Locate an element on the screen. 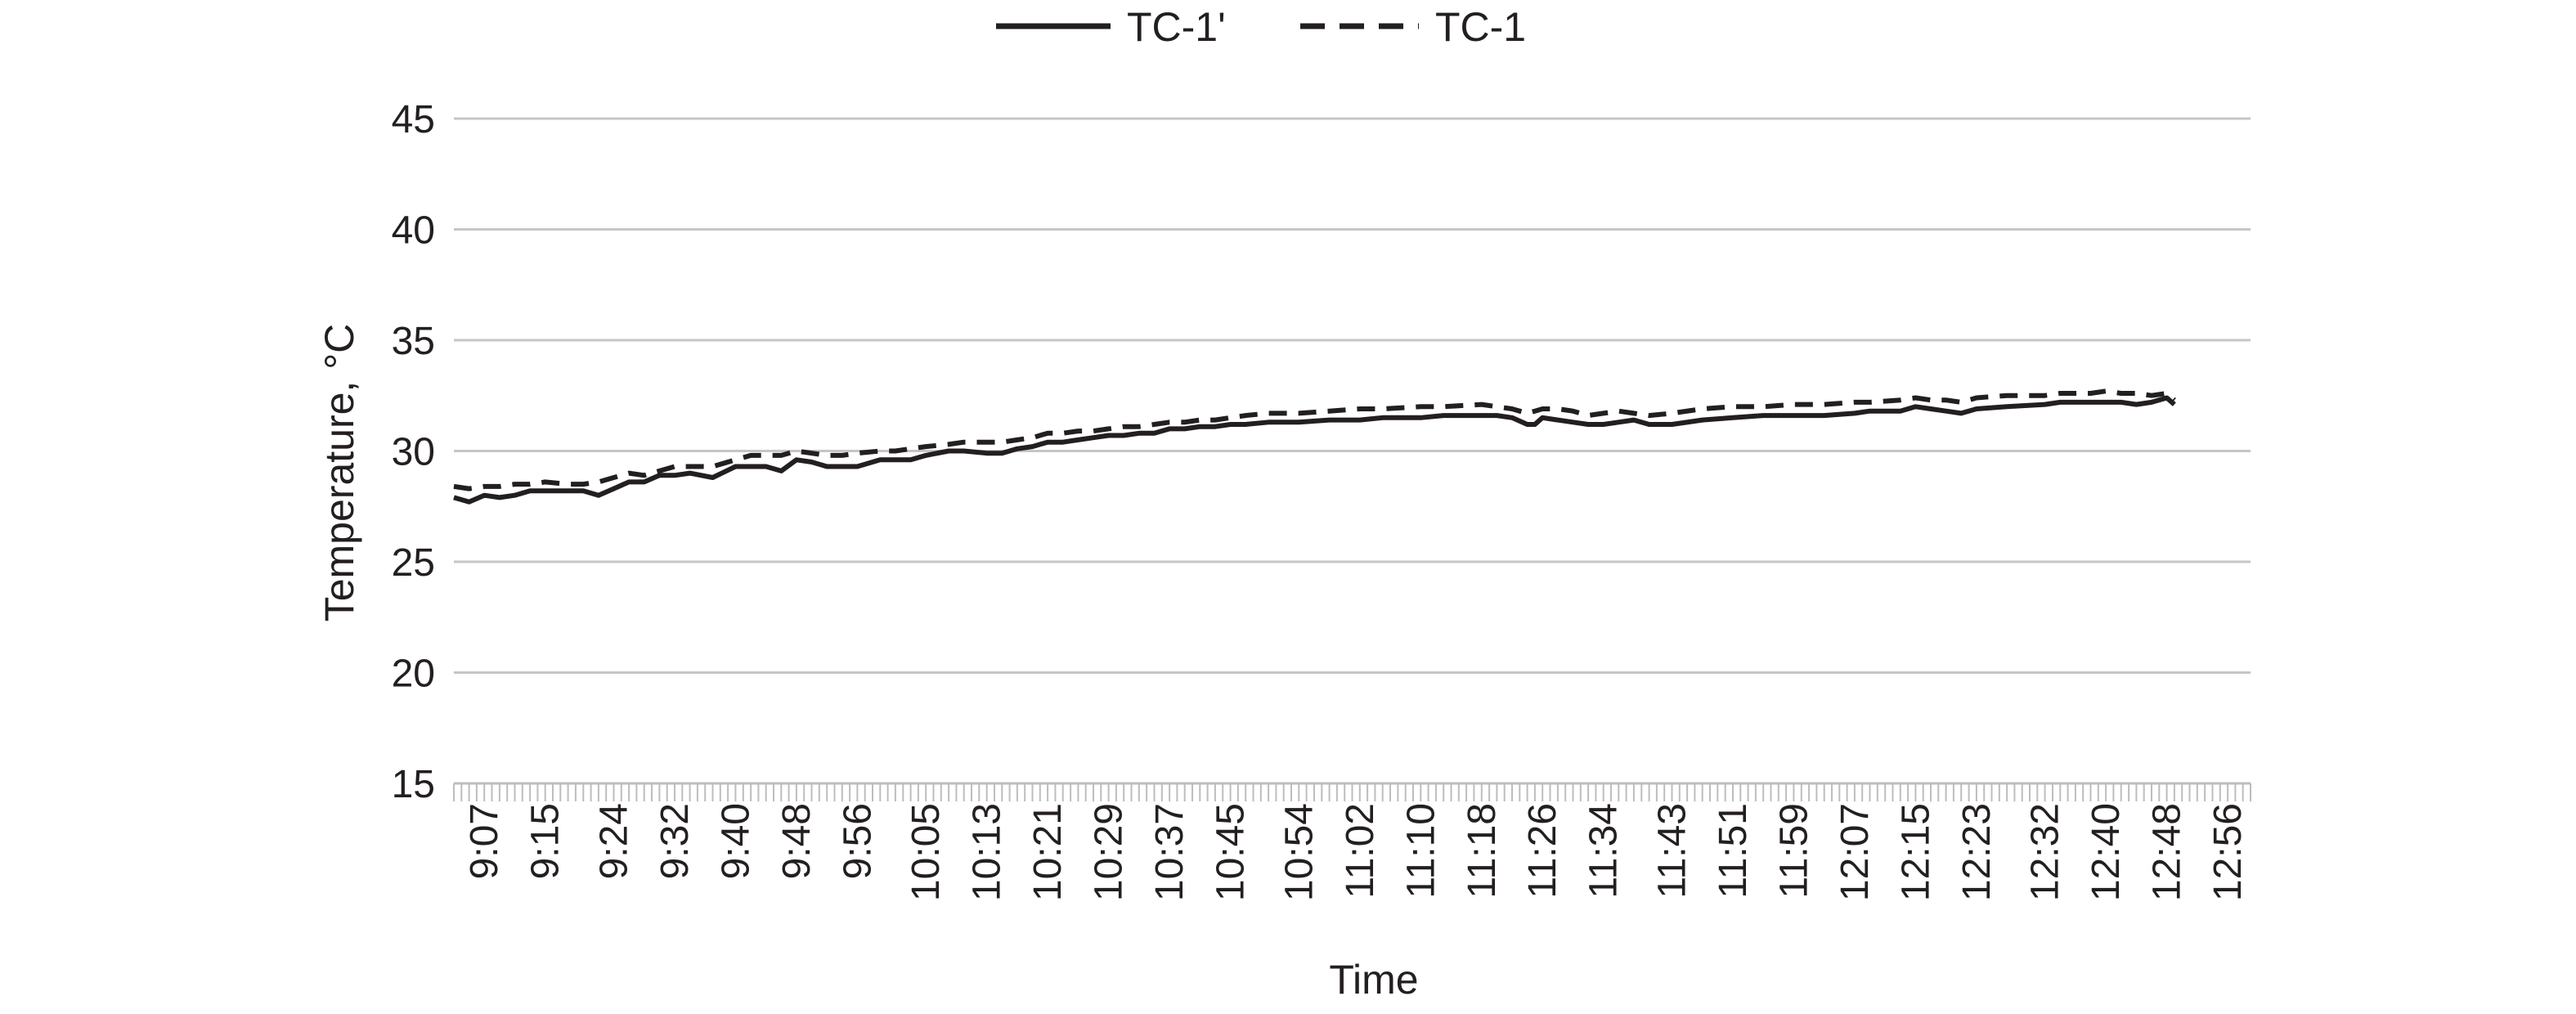 The width and height of the screenshot is (2576, 1014). x-tick-label: 10:13 is located at coordinates (988, 852).